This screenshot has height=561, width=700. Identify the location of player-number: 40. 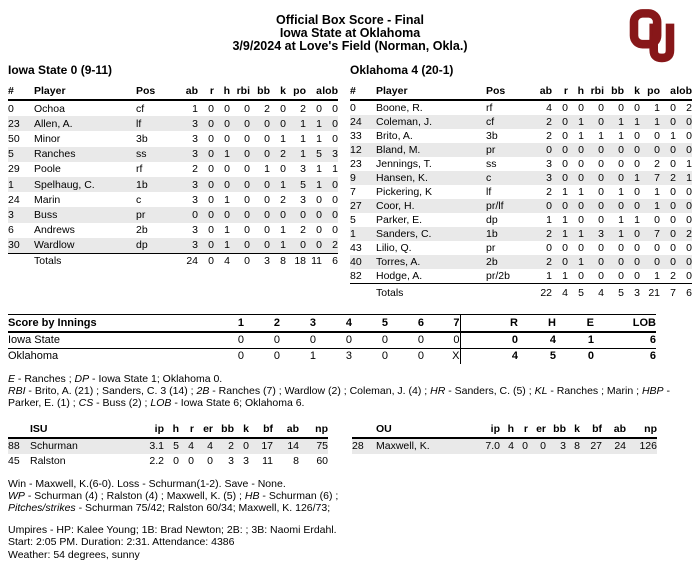
(356, 262).